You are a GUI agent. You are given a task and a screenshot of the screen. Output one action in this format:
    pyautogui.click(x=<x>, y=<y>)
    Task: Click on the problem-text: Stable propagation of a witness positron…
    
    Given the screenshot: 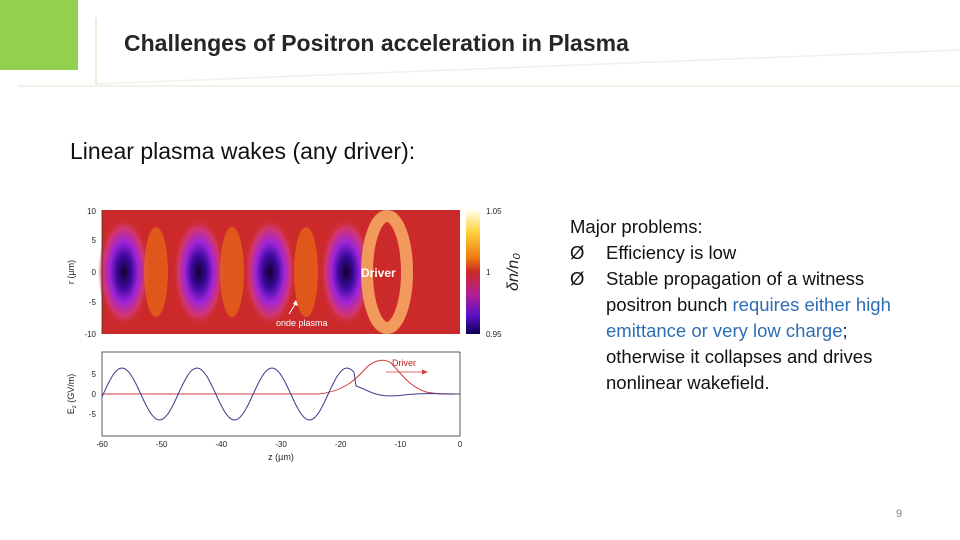 What is the action you would take?
    pyautogui.click(x=735, y=291)
    